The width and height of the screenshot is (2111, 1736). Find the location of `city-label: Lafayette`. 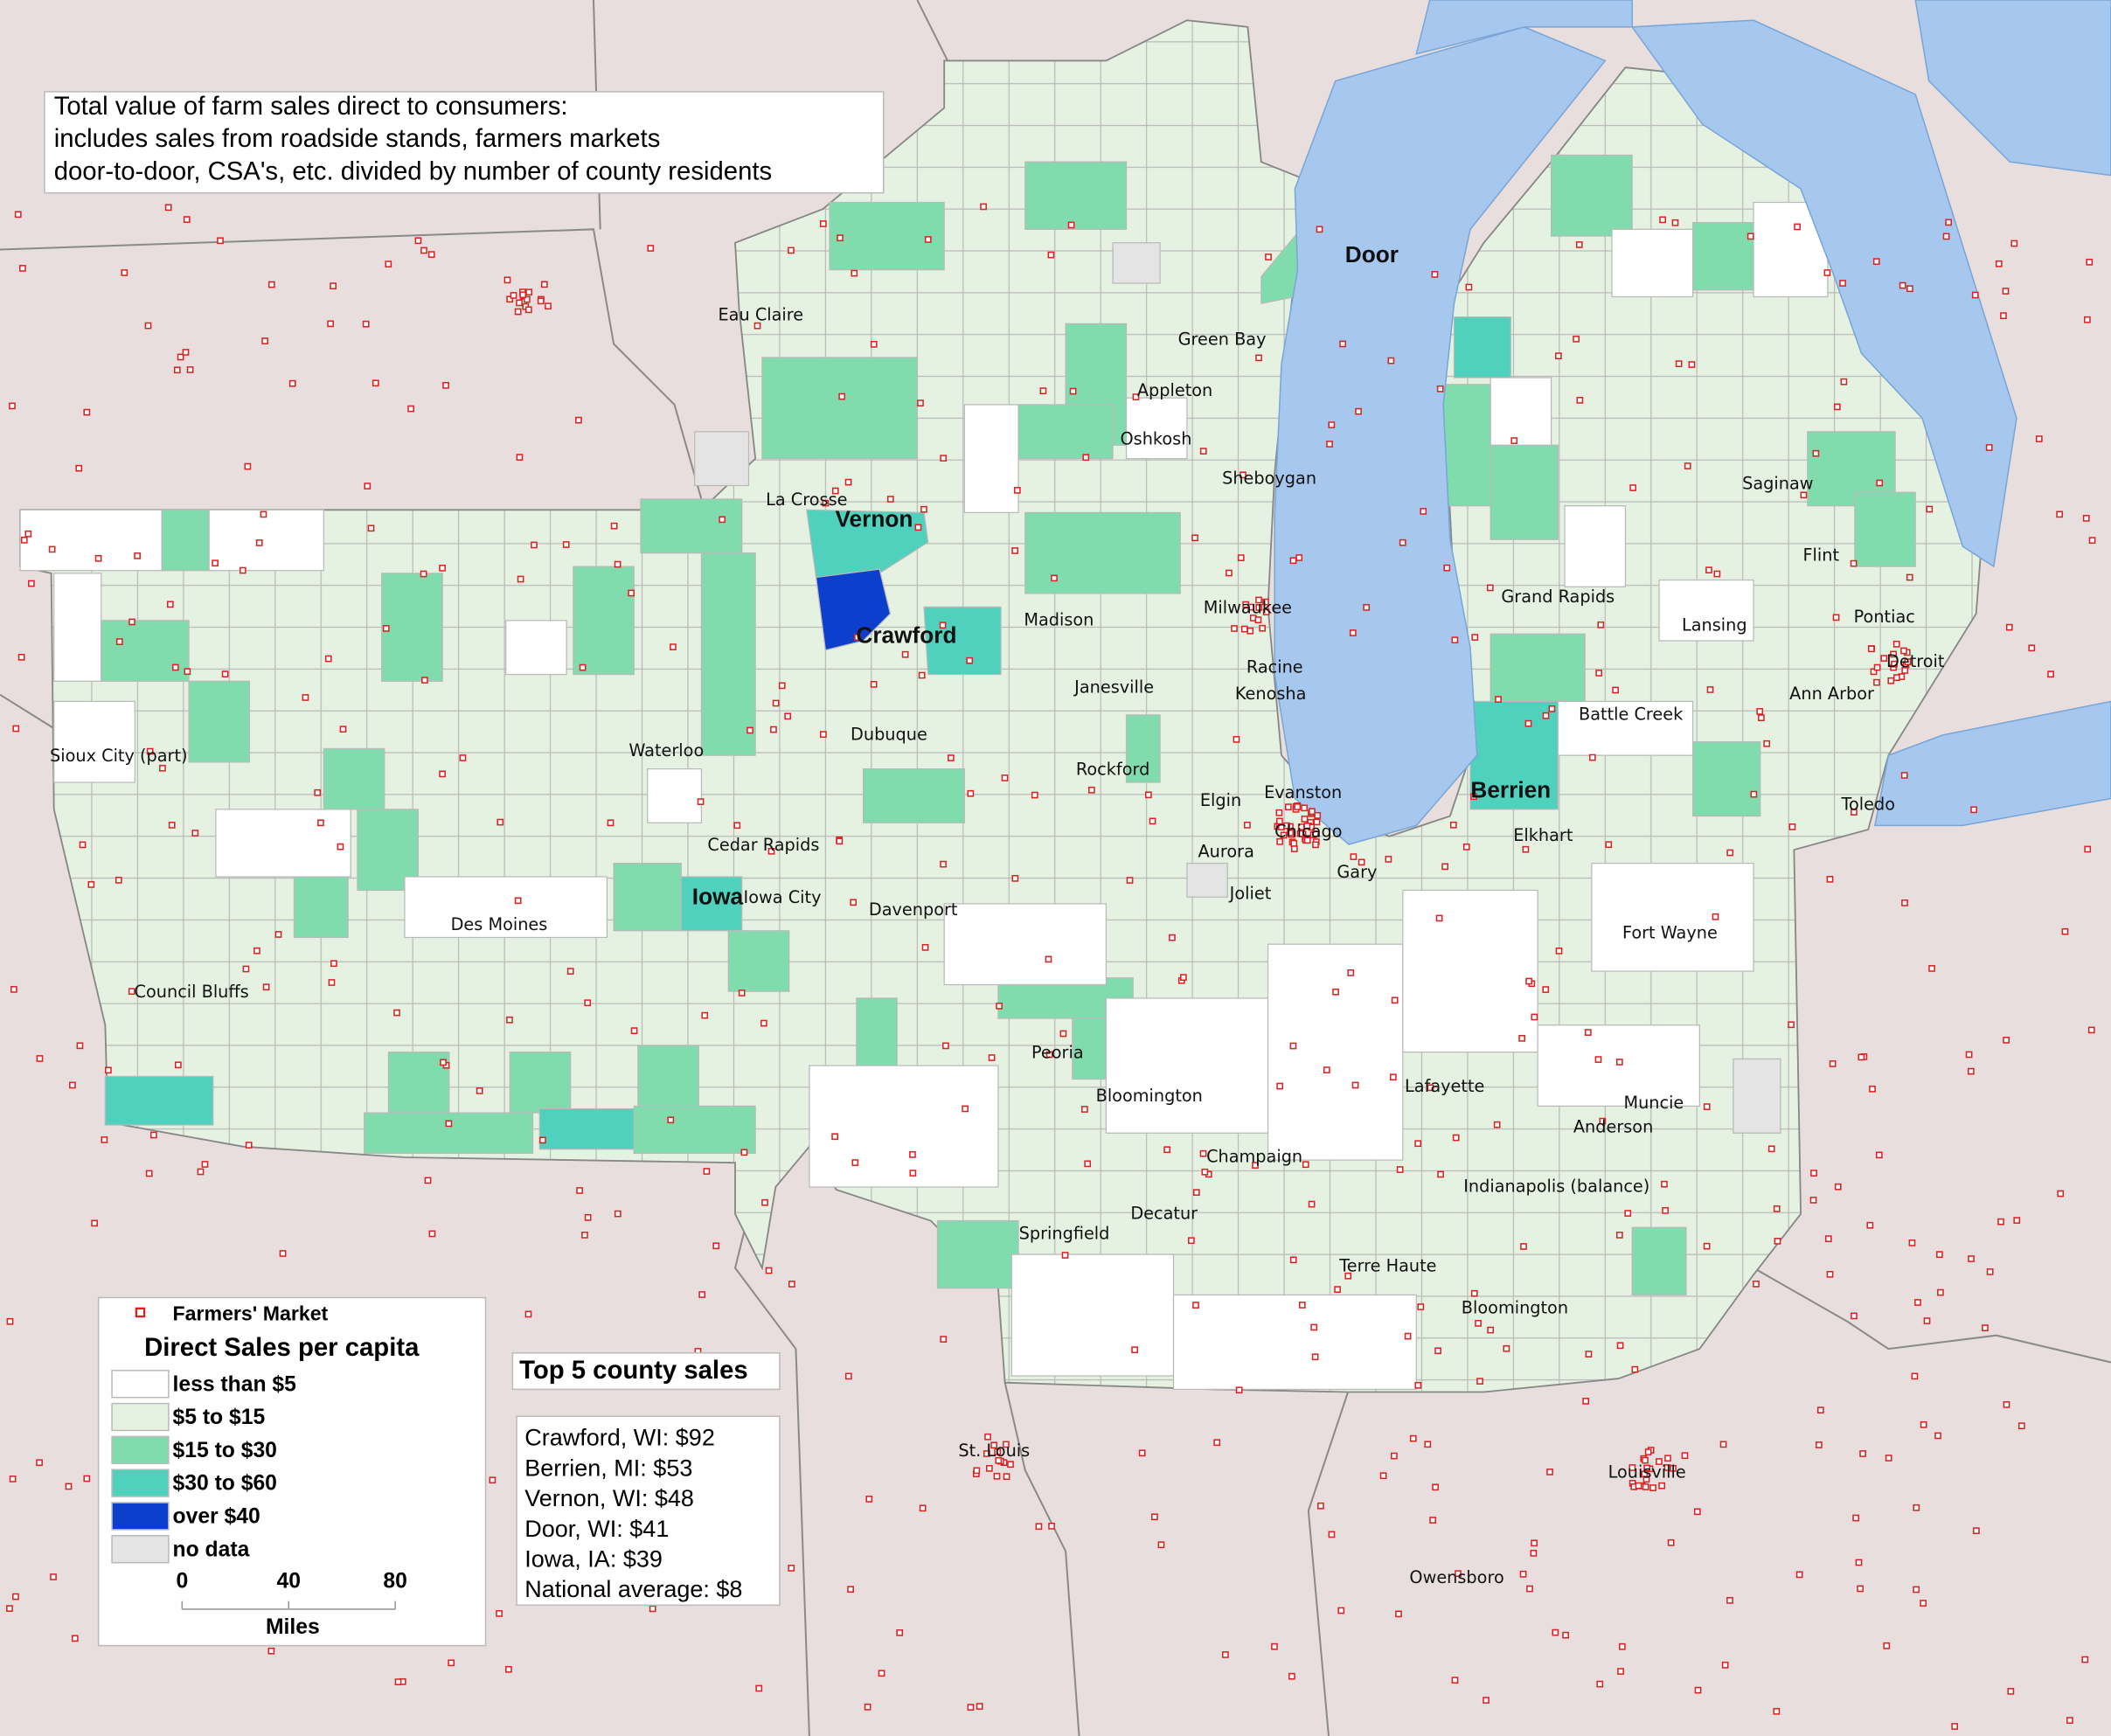

city-label: Lafayette is located at coordinates (1444, 1086).